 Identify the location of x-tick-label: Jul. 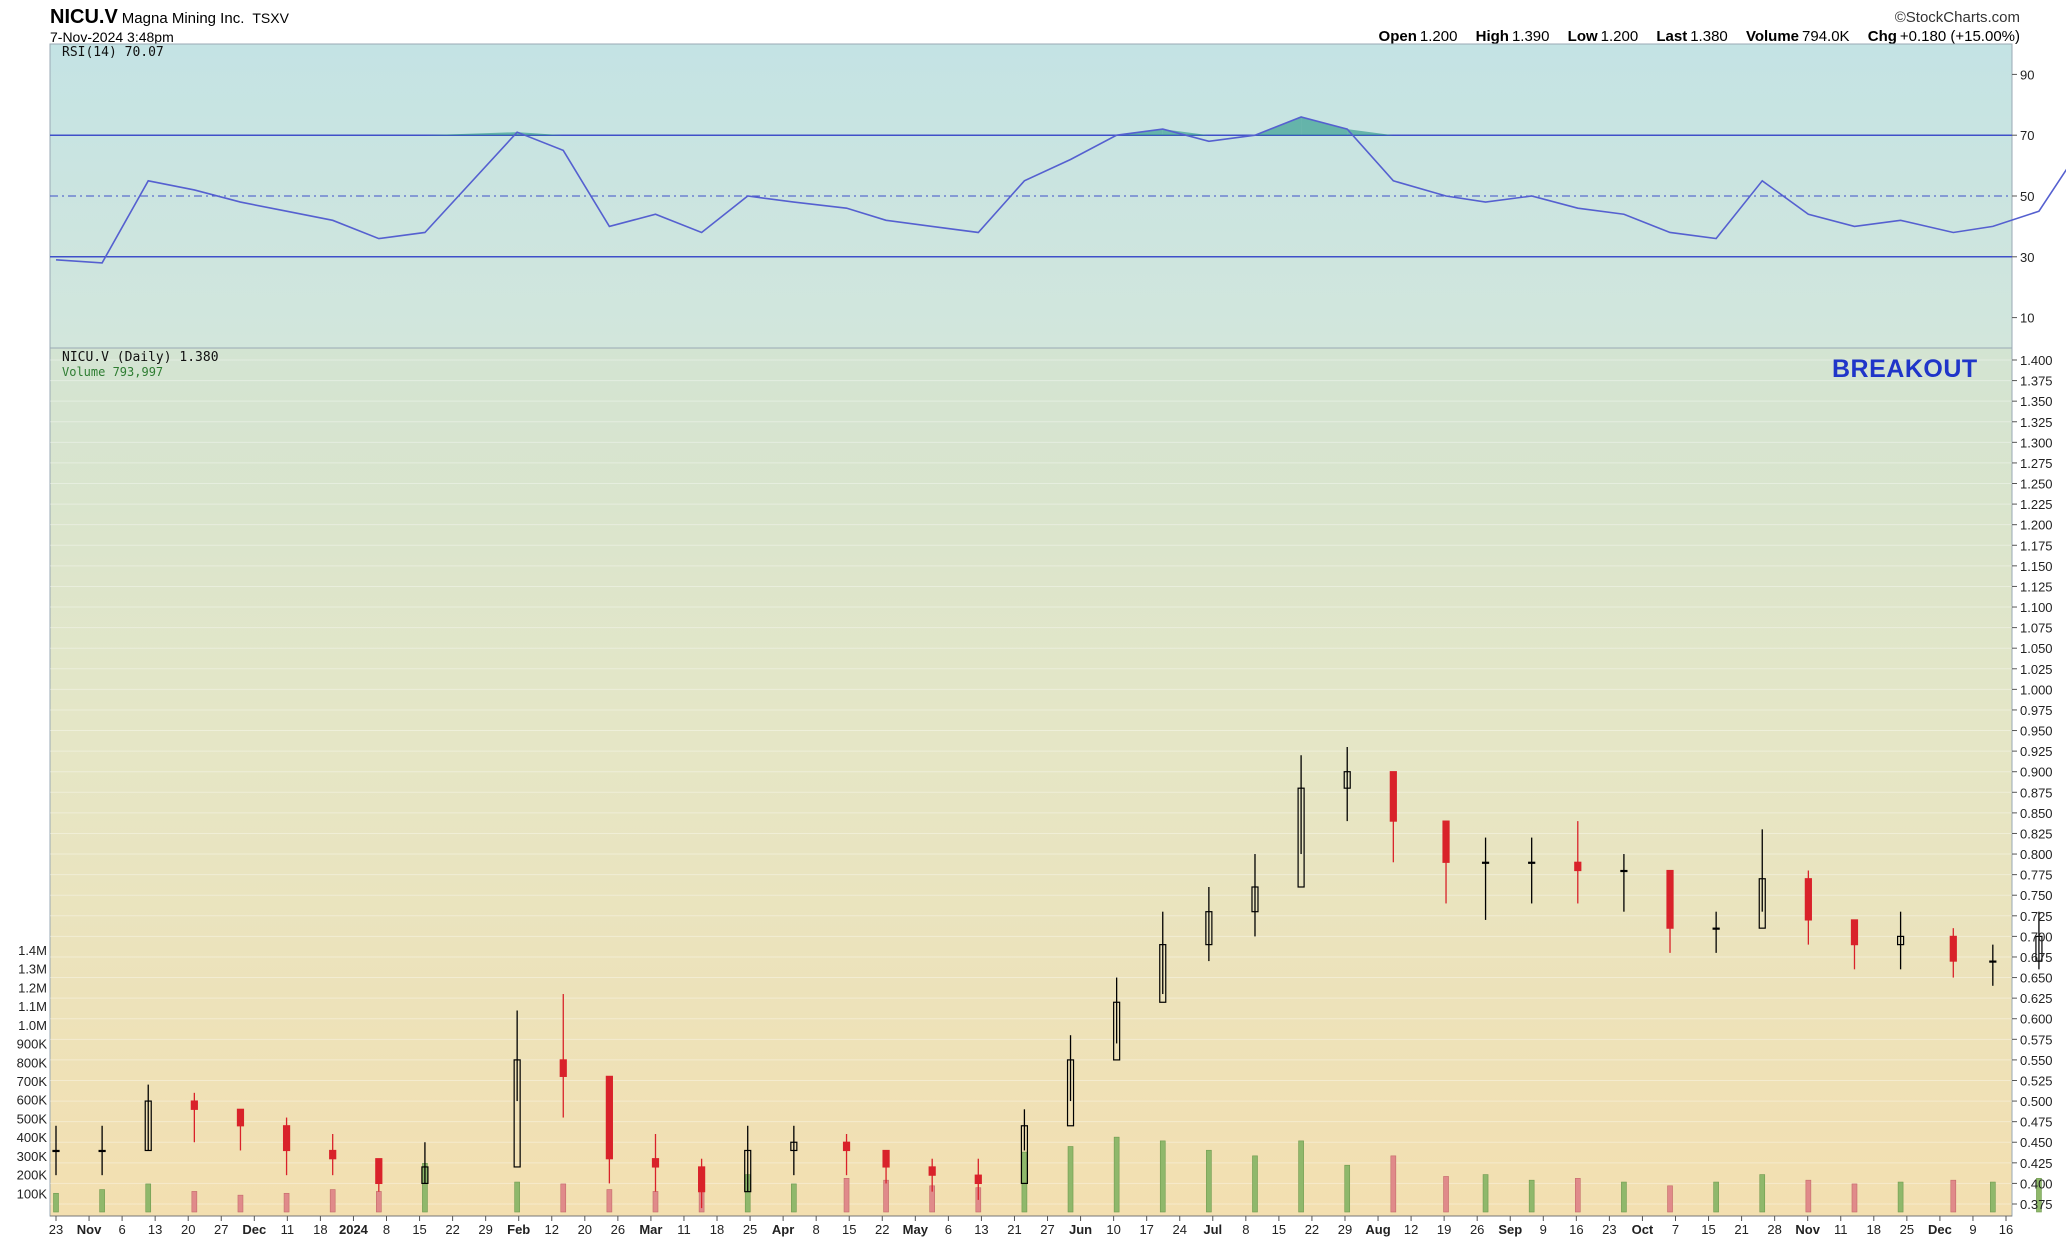
(1212, 1229).